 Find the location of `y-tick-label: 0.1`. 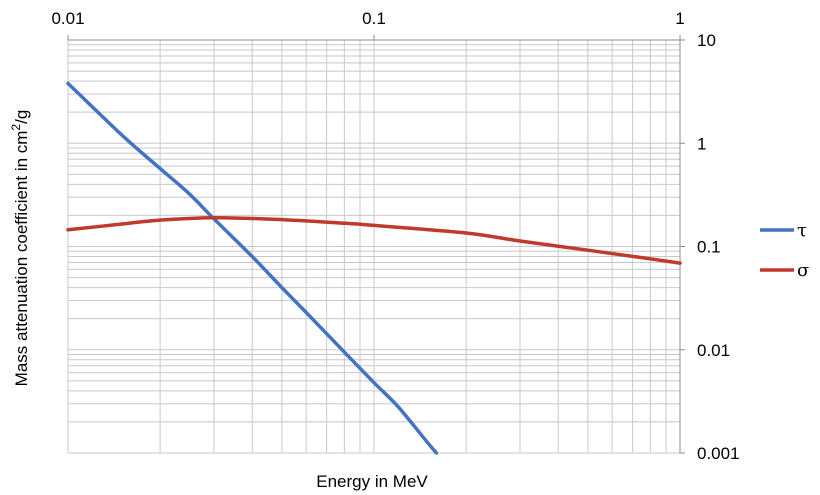

y-tick-label: 0.1 is located at coordinates (709, 247).